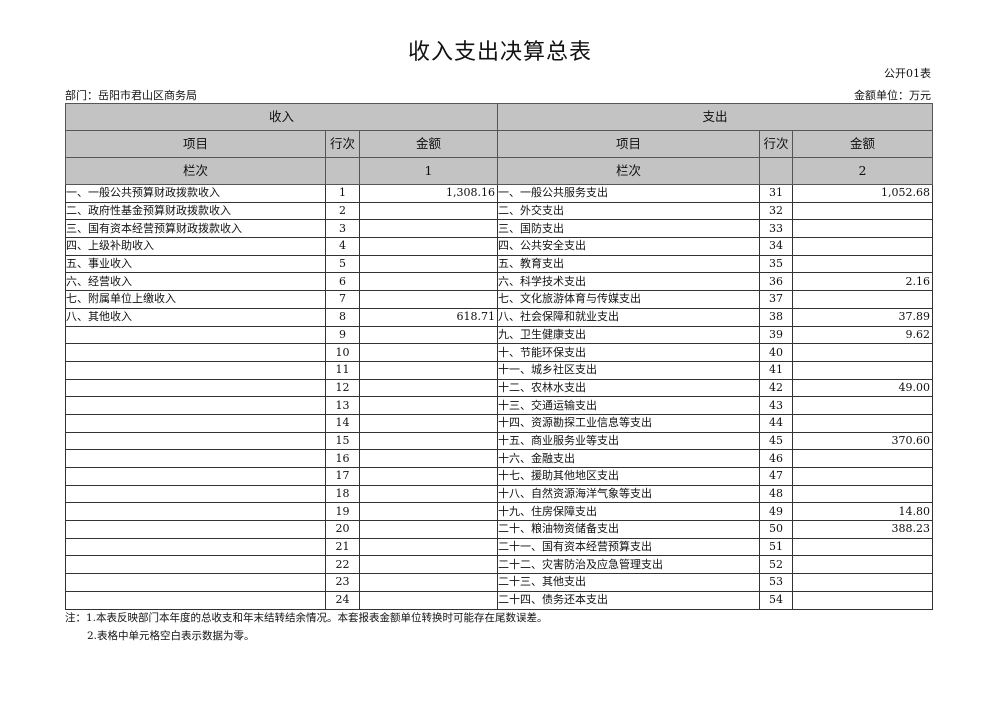 The image size is (1000, 706). Describe the element at coordinates (776, 370) in the screenshot. I see `expense-row-no: 41` at that location.